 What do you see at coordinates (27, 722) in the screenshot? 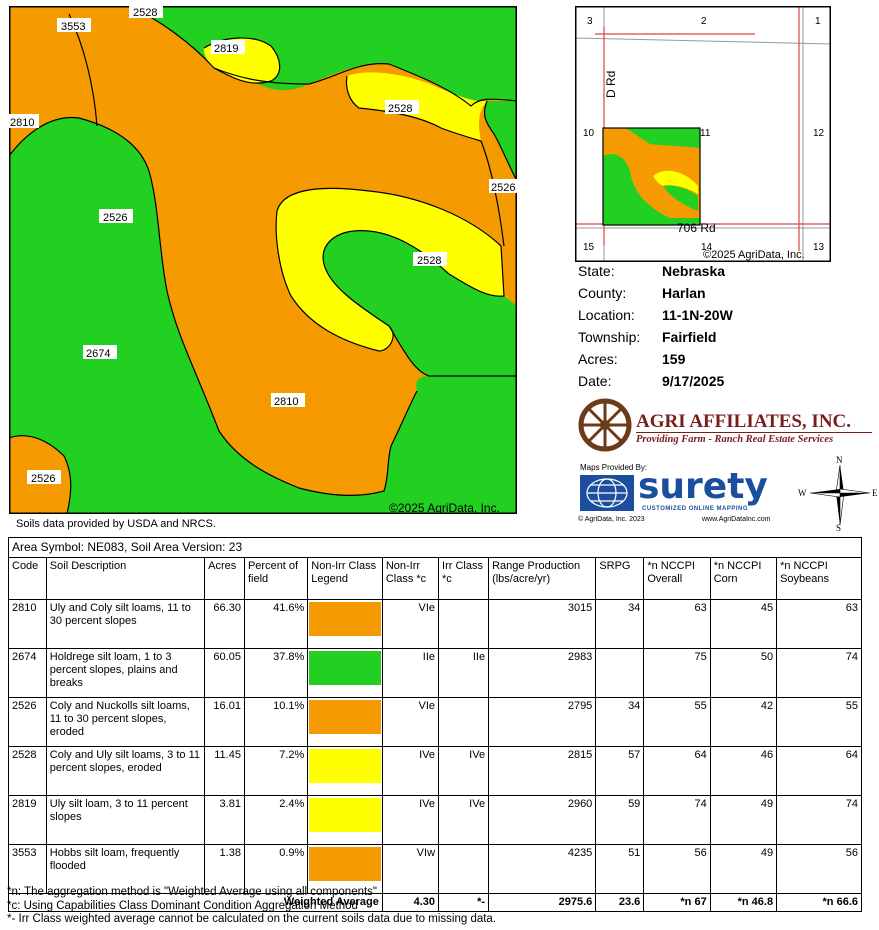
I see `soil-code: 2526` at bounding box center [27, 722].